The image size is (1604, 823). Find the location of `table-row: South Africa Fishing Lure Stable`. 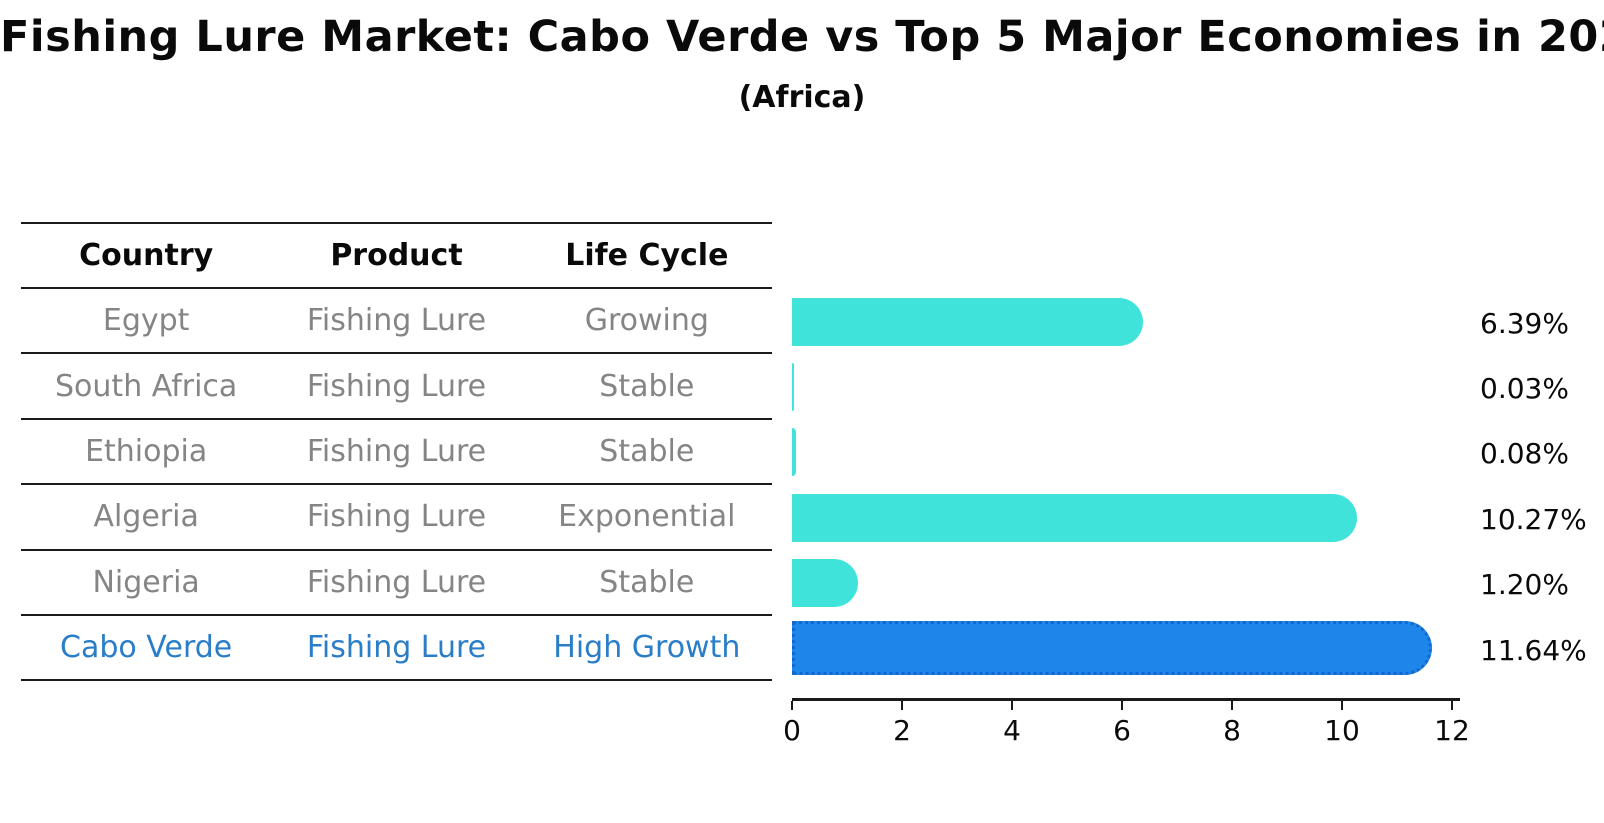

table-row: South Africa Fishing Lure Stable is located at coordinates (396, 387).